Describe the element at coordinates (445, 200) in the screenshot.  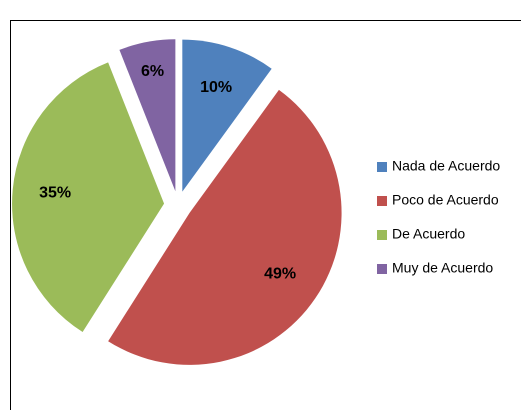
I see `legend-label: Poco de Acuerdo` at that location.